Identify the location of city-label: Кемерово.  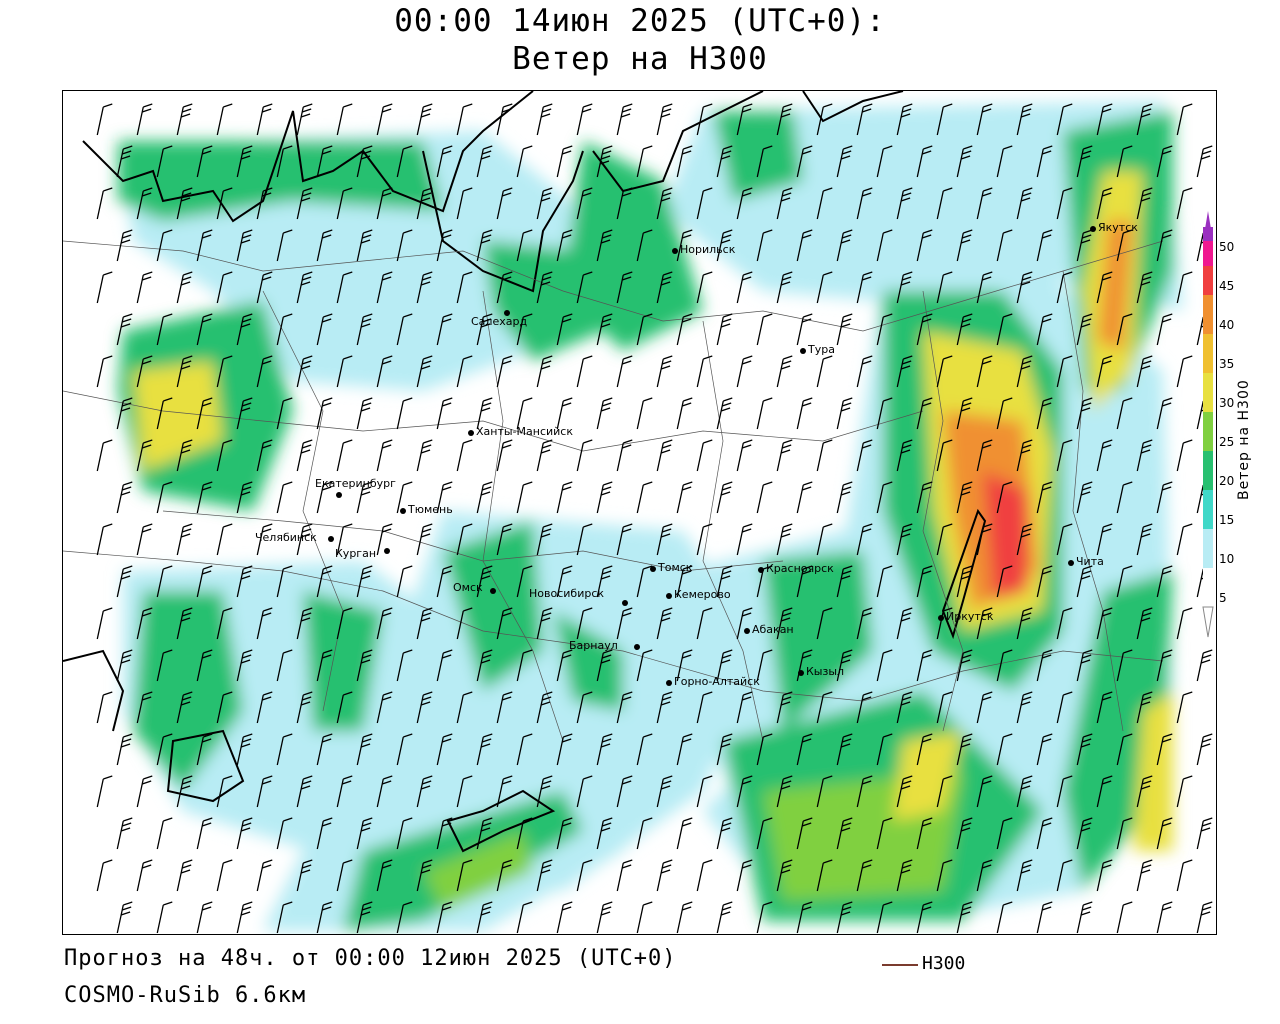
(702, 594).